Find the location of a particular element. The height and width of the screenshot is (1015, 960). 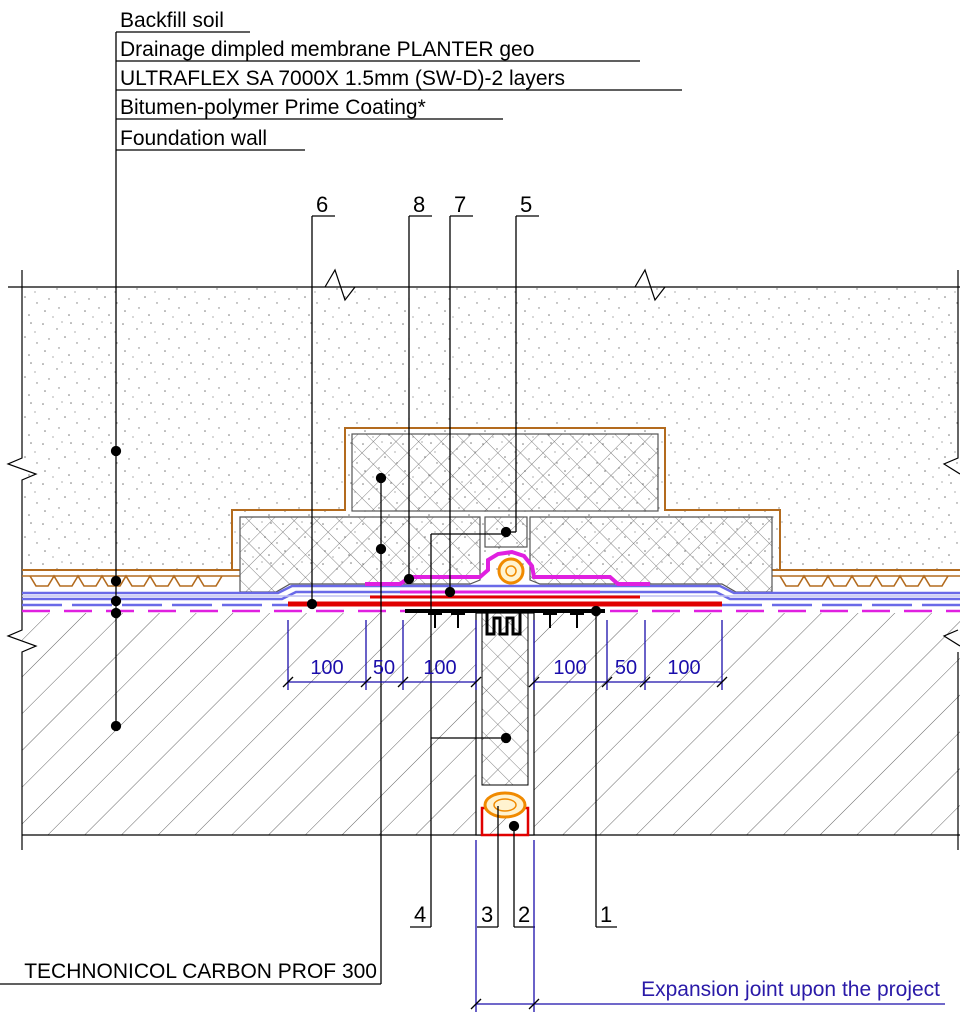

item-number-4: 4 is located at coordinates (420, 914).